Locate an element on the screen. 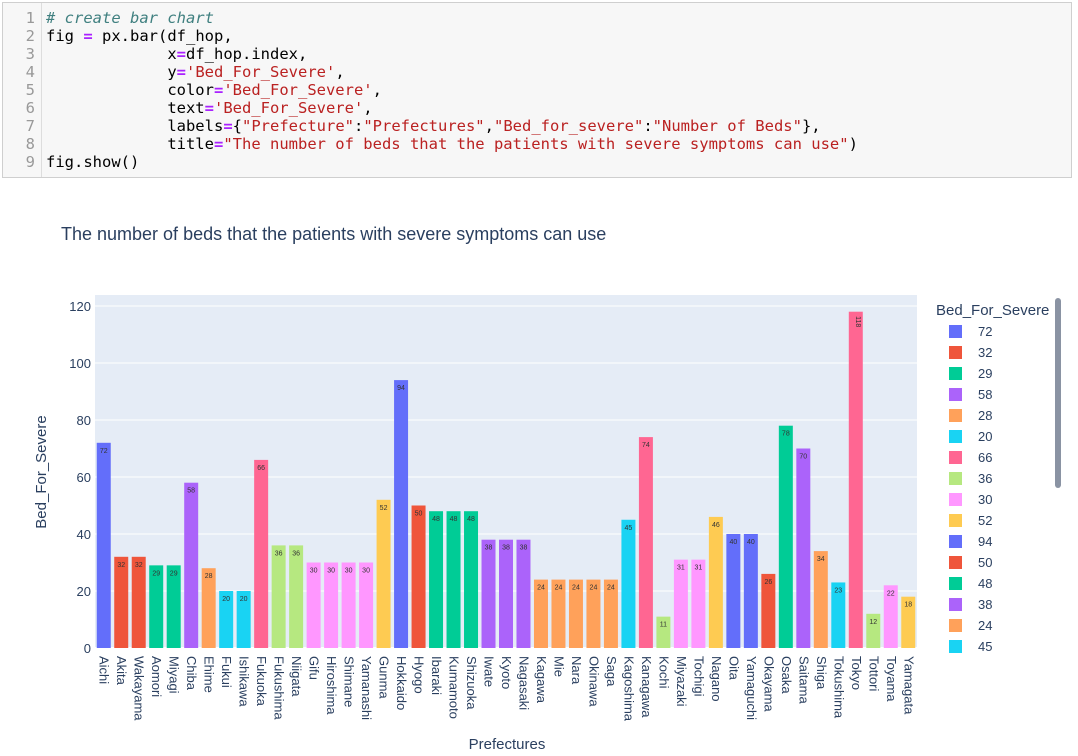 The height and width of the screenshot is (756, 1078). legend-item-label: 28 is located at coordinates (985, 415).